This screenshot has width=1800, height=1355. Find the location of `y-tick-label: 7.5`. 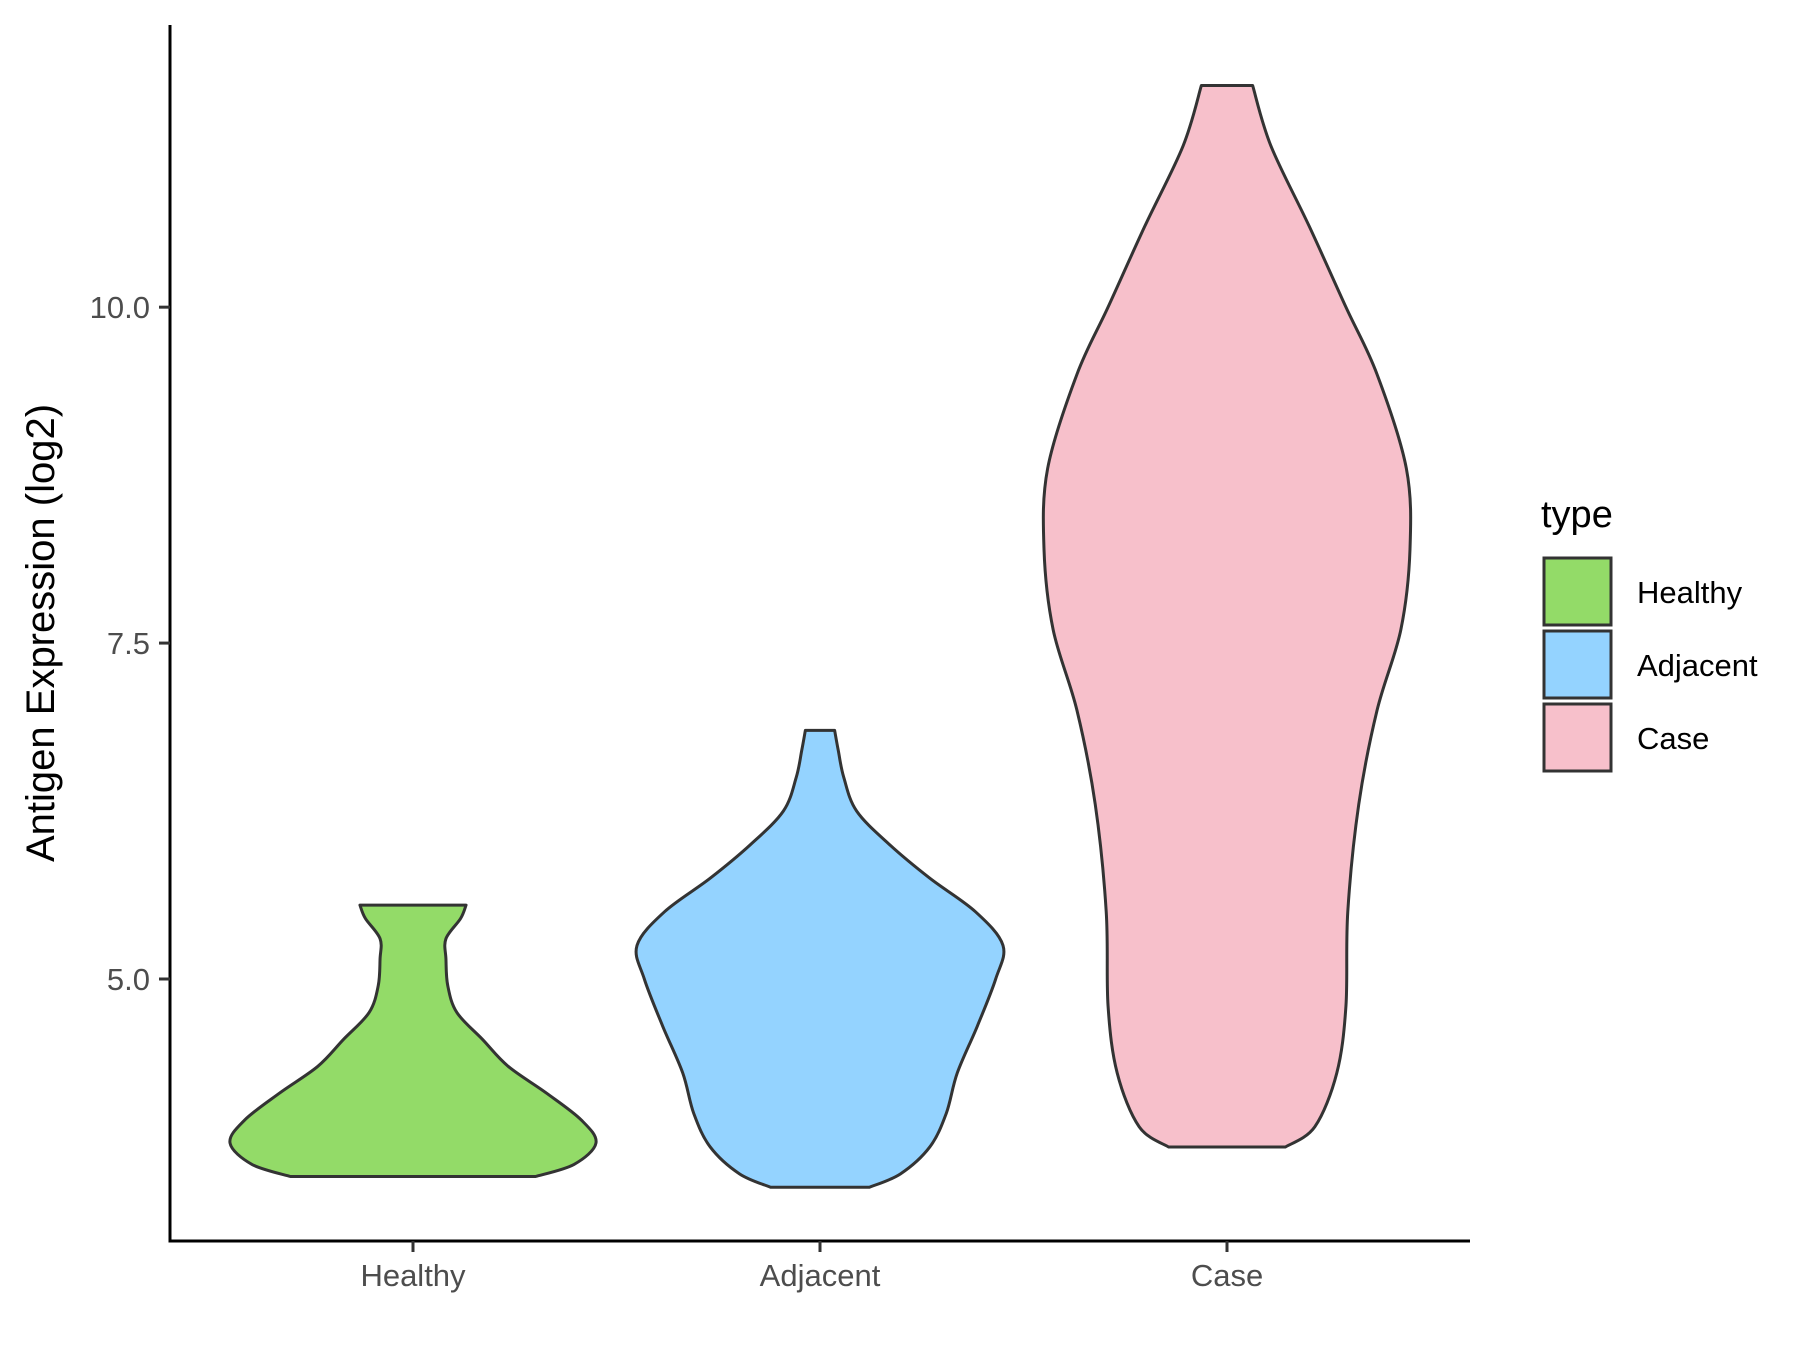

y-tick-label: 7.5 is located at coordinates (128, 643).